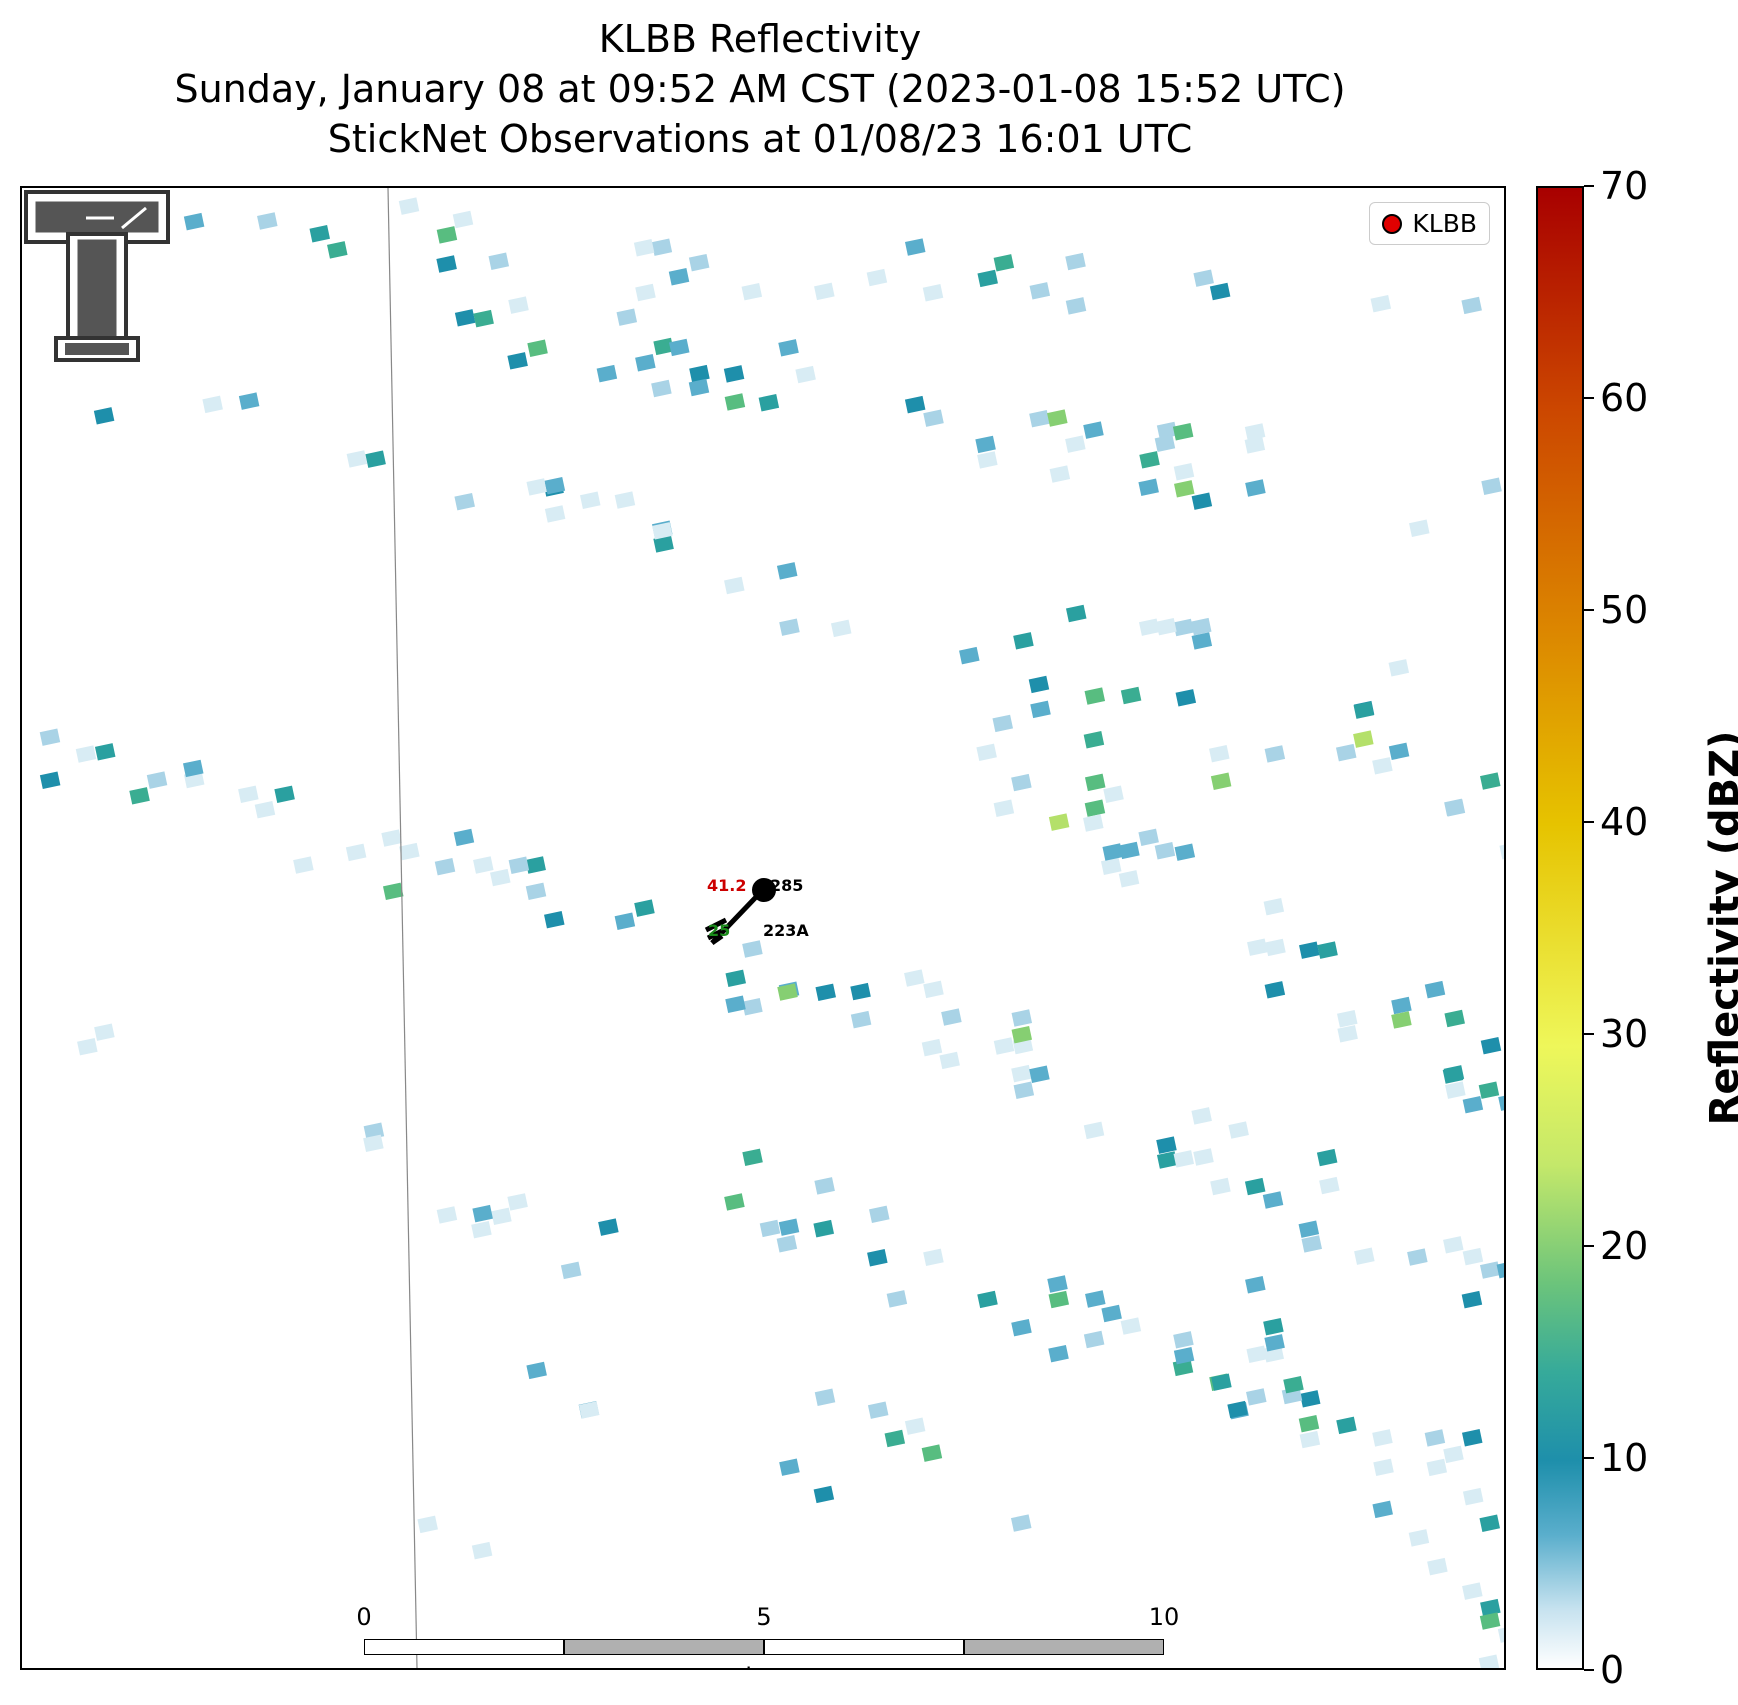  Describe the element at coordinates (731, 920) in the screenshot. I see `wind-barb` at that location.